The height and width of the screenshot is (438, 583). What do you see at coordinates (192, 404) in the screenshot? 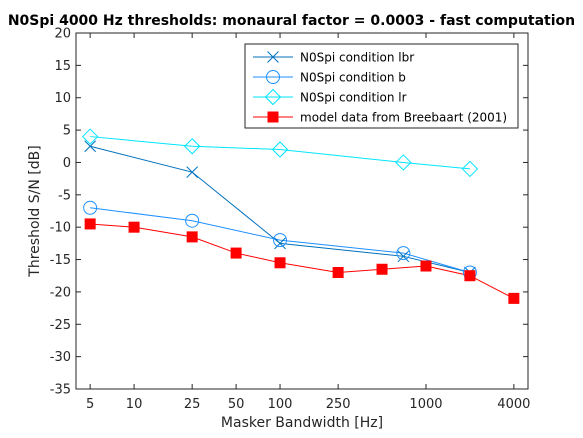
I see `x-tick-label: 25` at bounding box center [192, 404].